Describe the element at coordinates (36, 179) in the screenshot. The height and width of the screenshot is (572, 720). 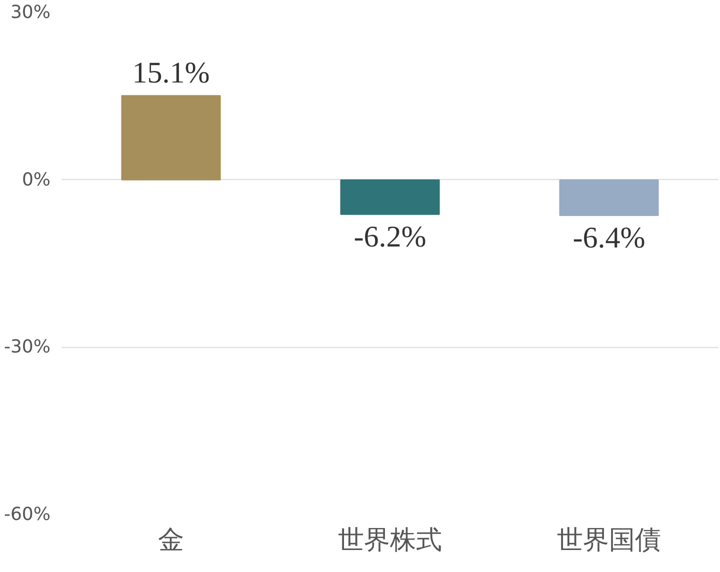
I see `y-tick-label: 0%` at that location.